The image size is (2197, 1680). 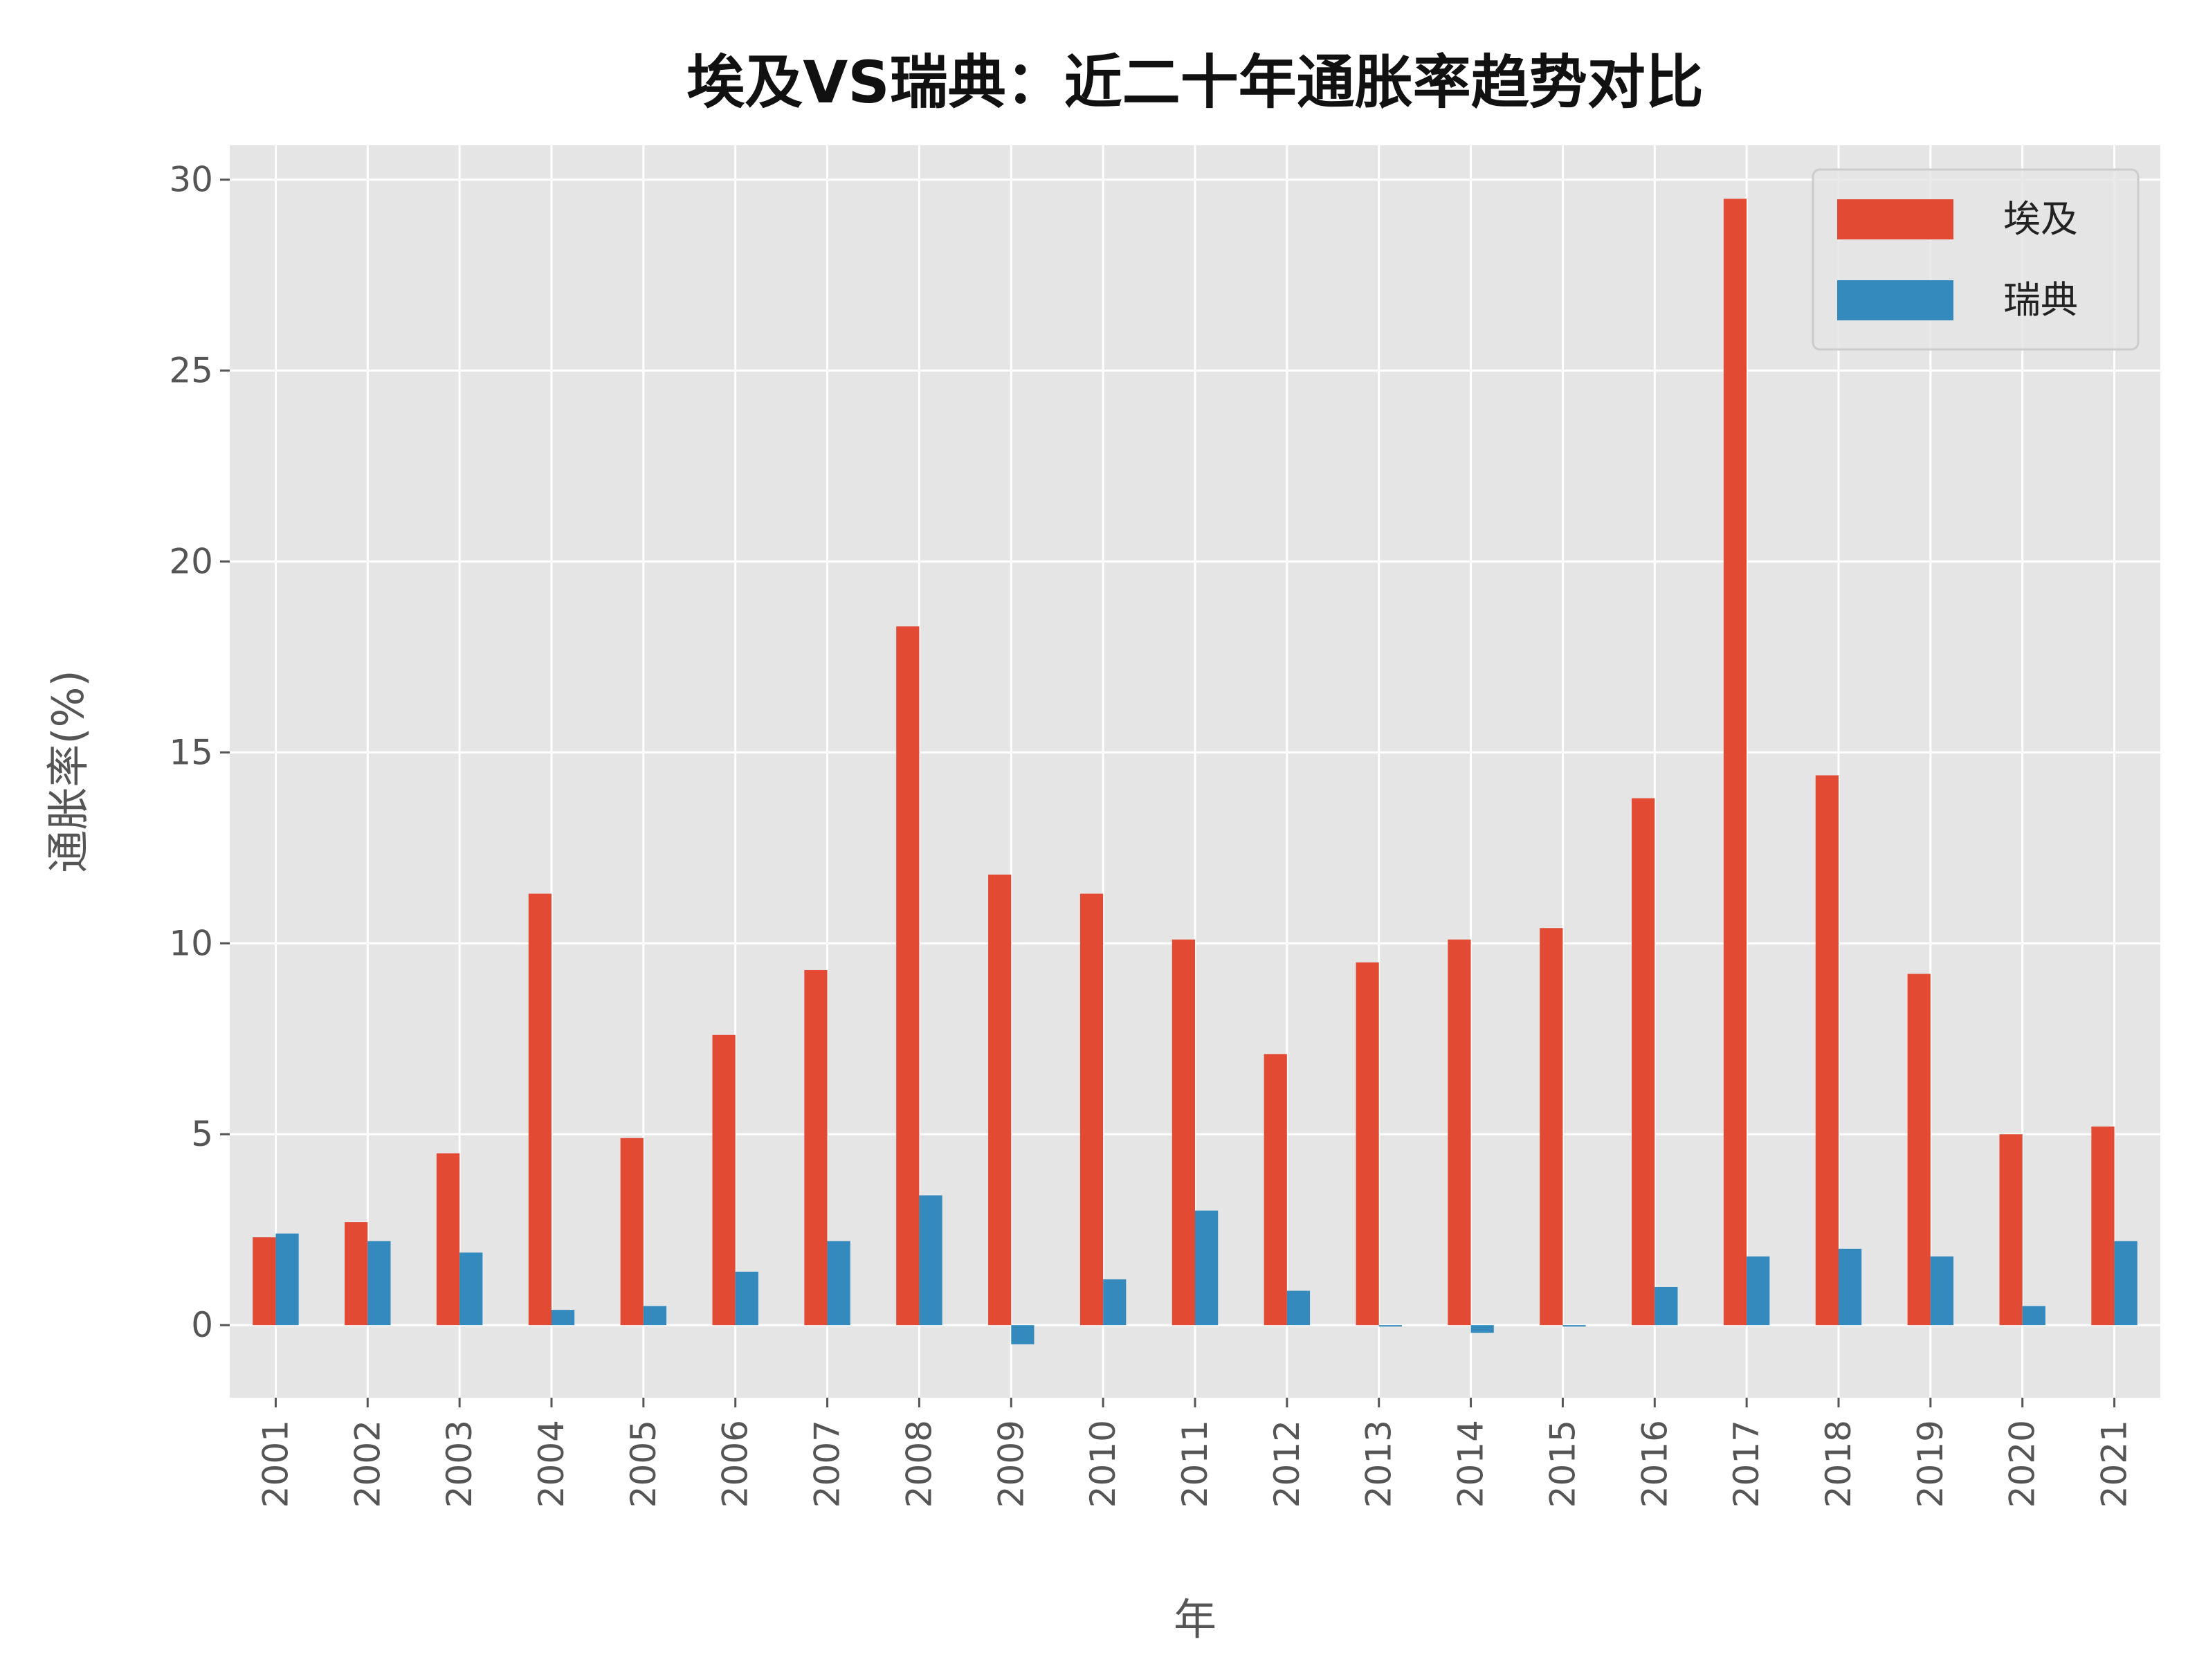 I want to click on x-tick-label: 2021, so click(x=2115, y=1464).